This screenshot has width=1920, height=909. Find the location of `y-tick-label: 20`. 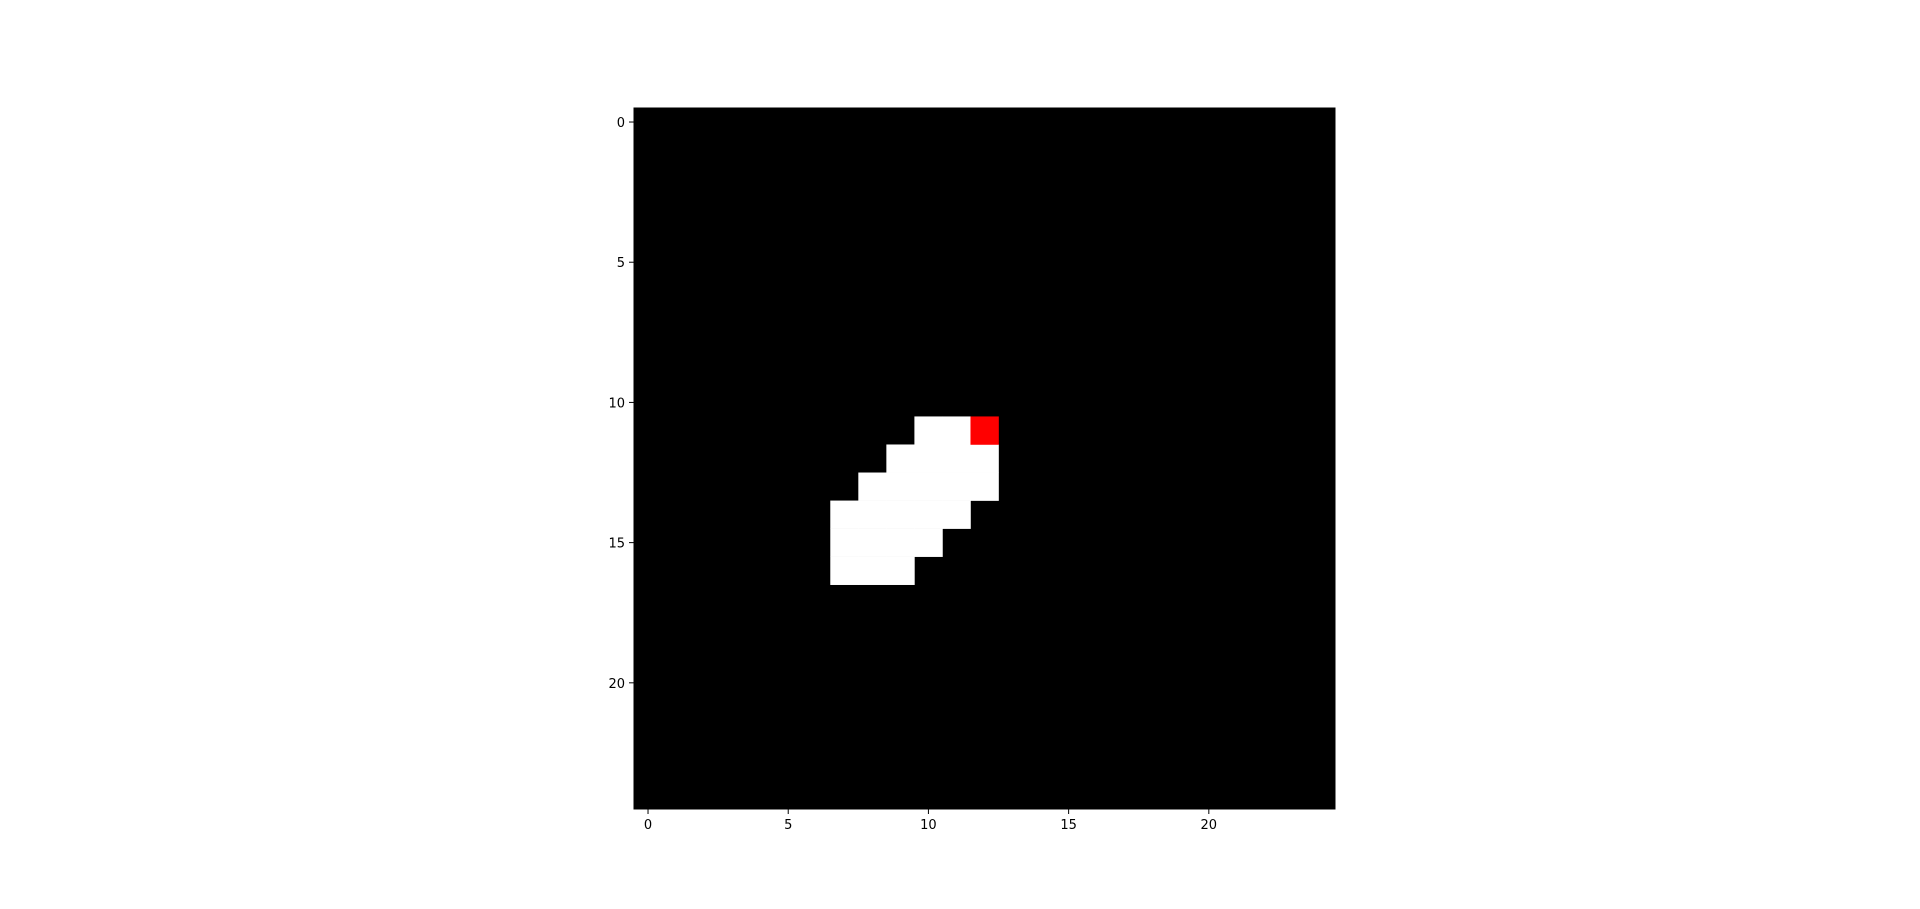

y-tick-label: 20 is located at coordinates (616, 684).